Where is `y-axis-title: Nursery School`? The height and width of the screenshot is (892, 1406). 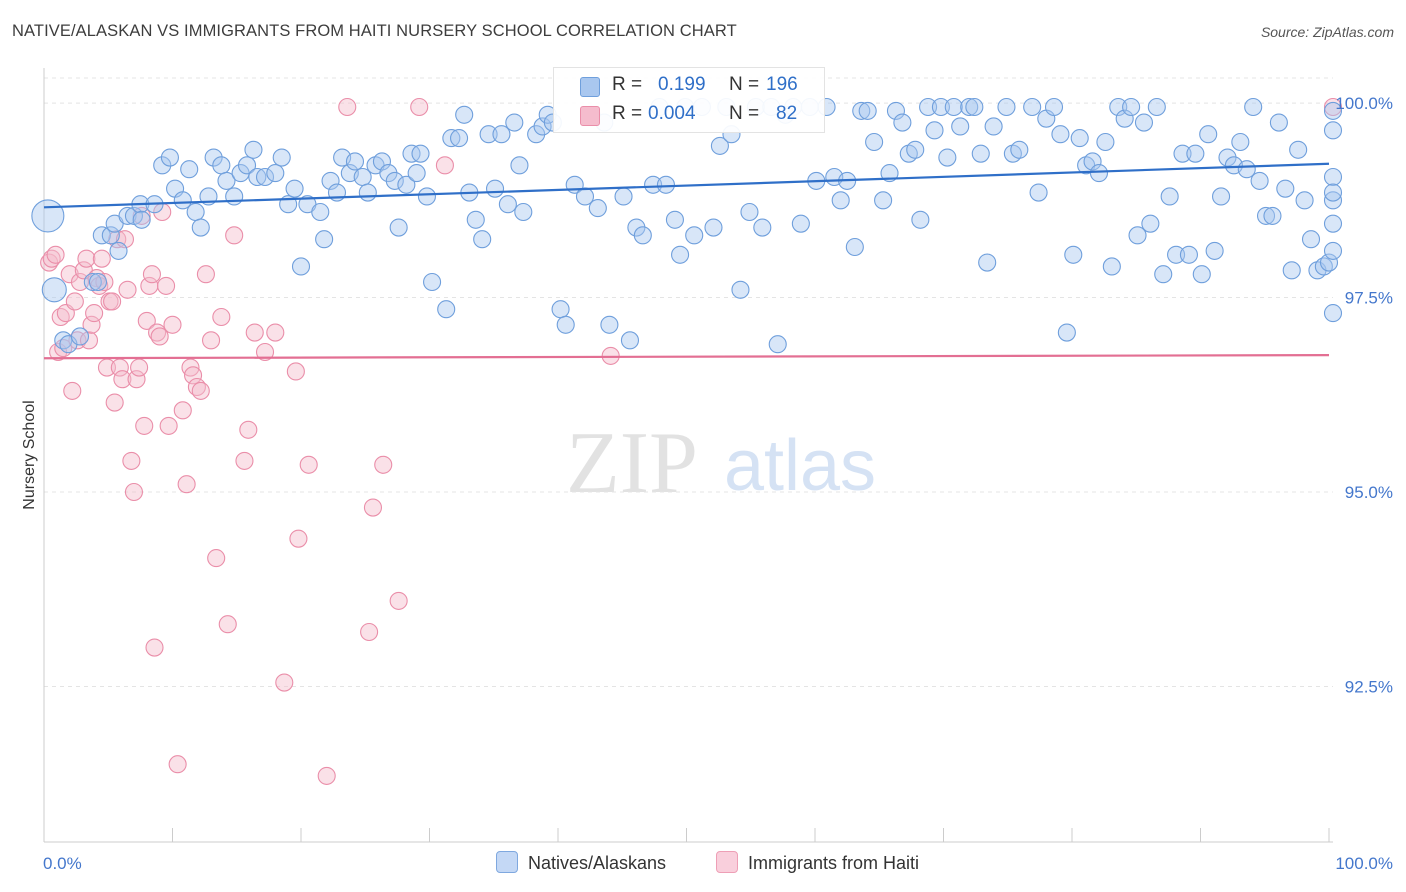 y-axis-title: Nursery School is located at coordinates (29, 454).